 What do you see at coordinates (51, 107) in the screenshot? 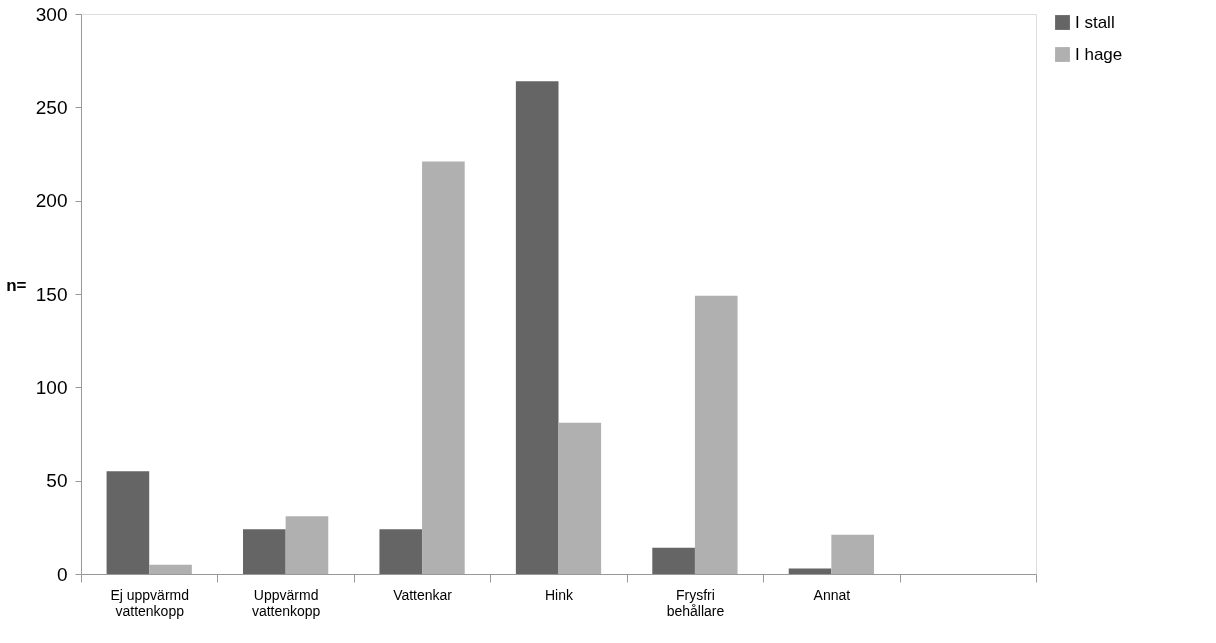
I see `y-tick-label: 250` at bounding box center [51, 107].